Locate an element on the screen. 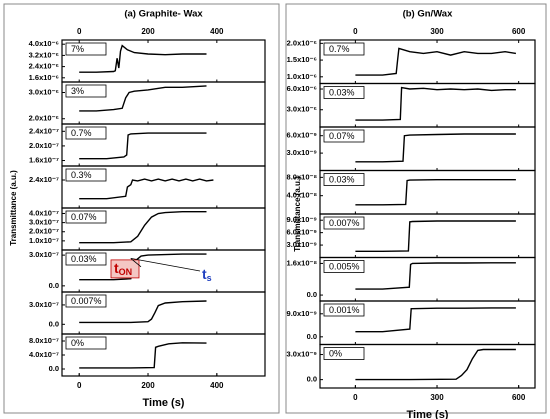 Image resolution: width=550 pixels, height=419 pixels. y-tick-label: 1.6x10⁻⁸ is located at coordinates (302, 262).